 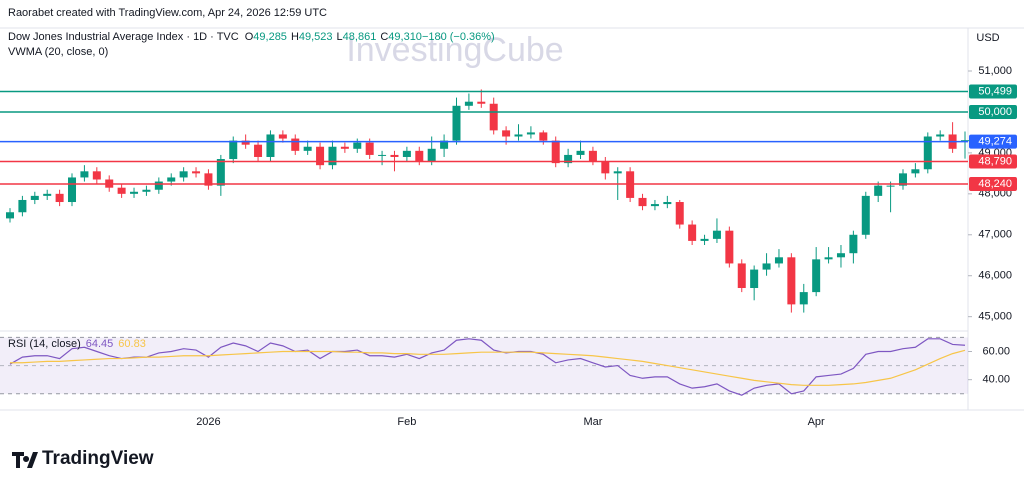 I want to click on watermark: InvestingCube, so click(x=454, y=50).